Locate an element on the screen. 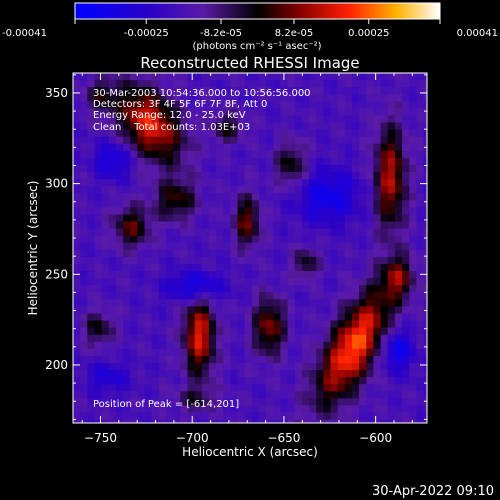 The width and height of the screenshot is (500, 500). colorbar-tick-label: 0.00041 is located at coordinates (477, 33).